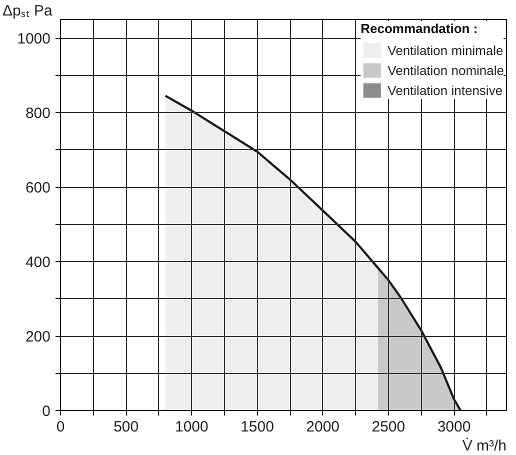 Image resolution: width=516 pixels, height=455 pixels. I want to click on x-tick-label: 2000, so click(323, 427).